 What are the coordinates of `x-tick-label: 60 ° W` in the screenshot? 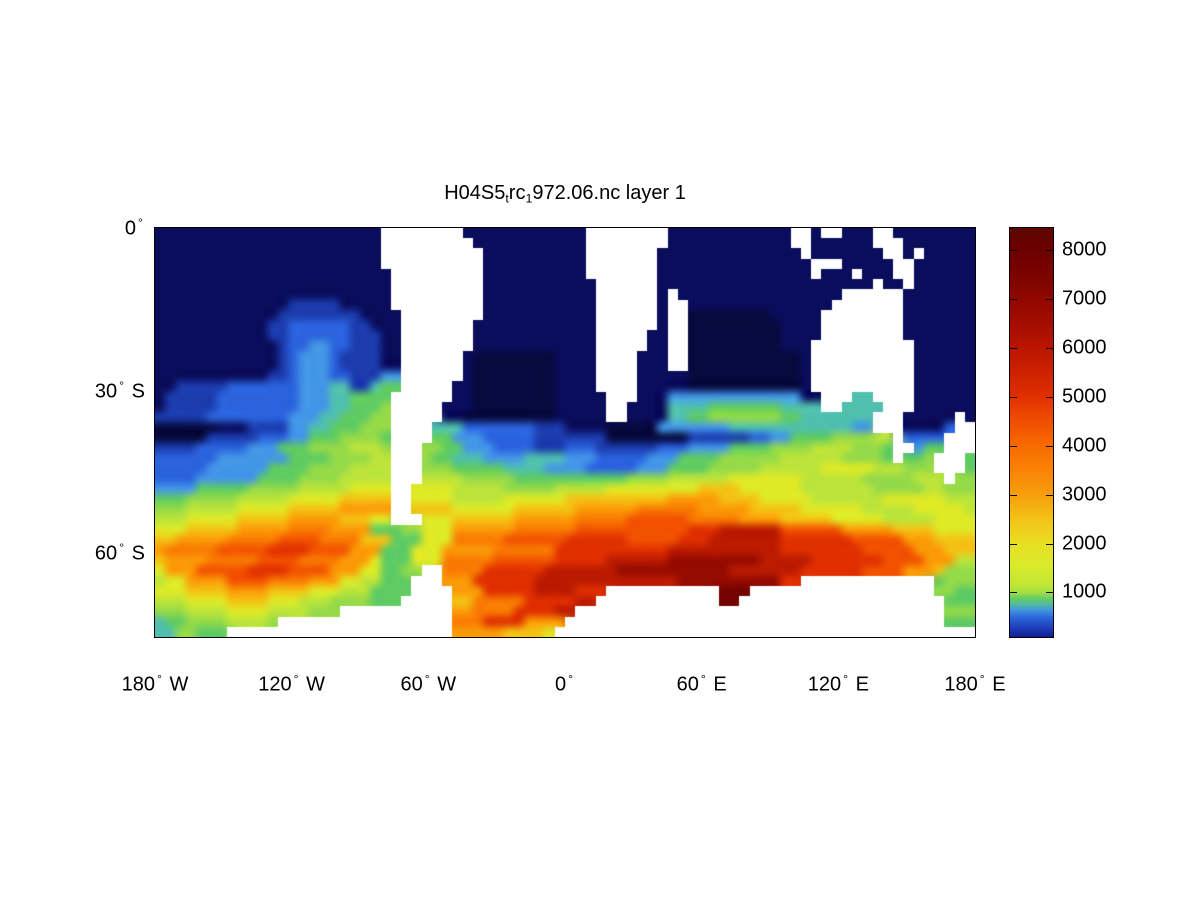 It's located at (428, 684).